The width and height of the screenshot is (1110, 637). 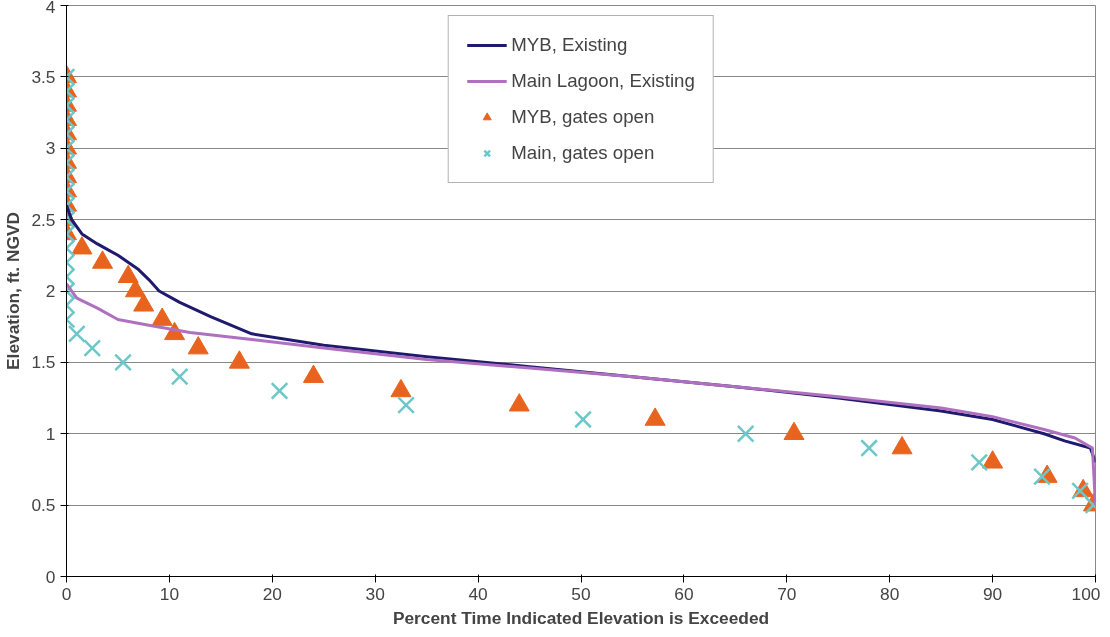 What do you see at coordinates (684, 593) in the screenshot?
I see `x-tick-label: 60` at bounding box center [684, 593].